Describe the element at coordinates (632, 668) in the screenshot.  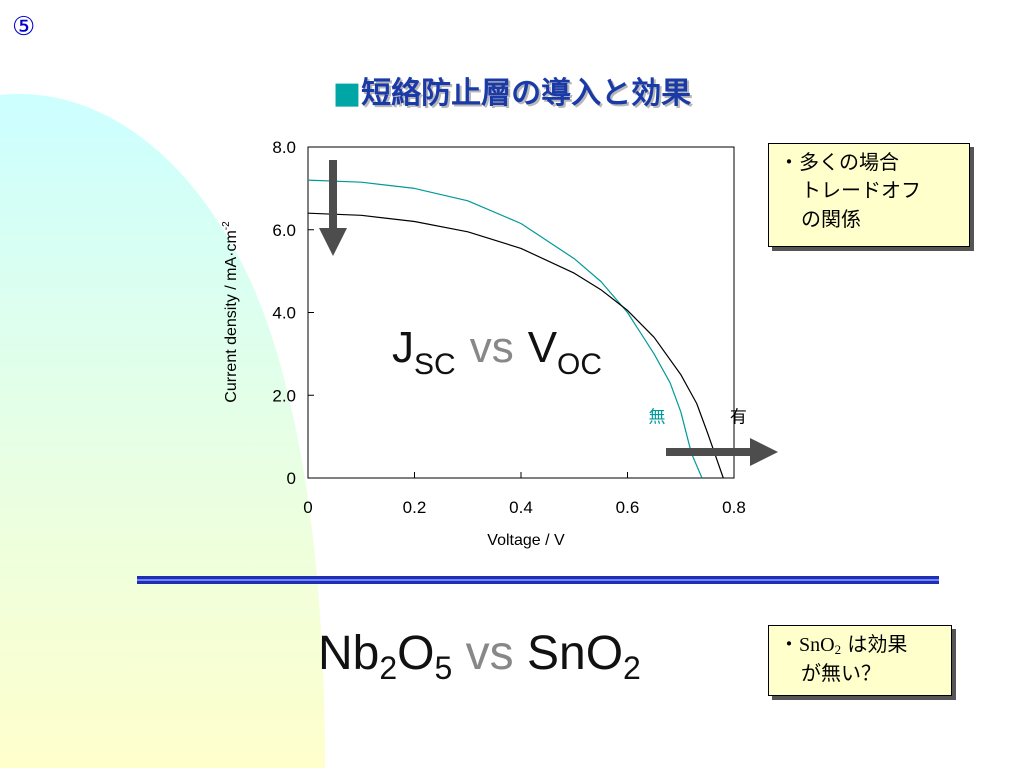
I see `heading-sno-sub: 2` at that location.